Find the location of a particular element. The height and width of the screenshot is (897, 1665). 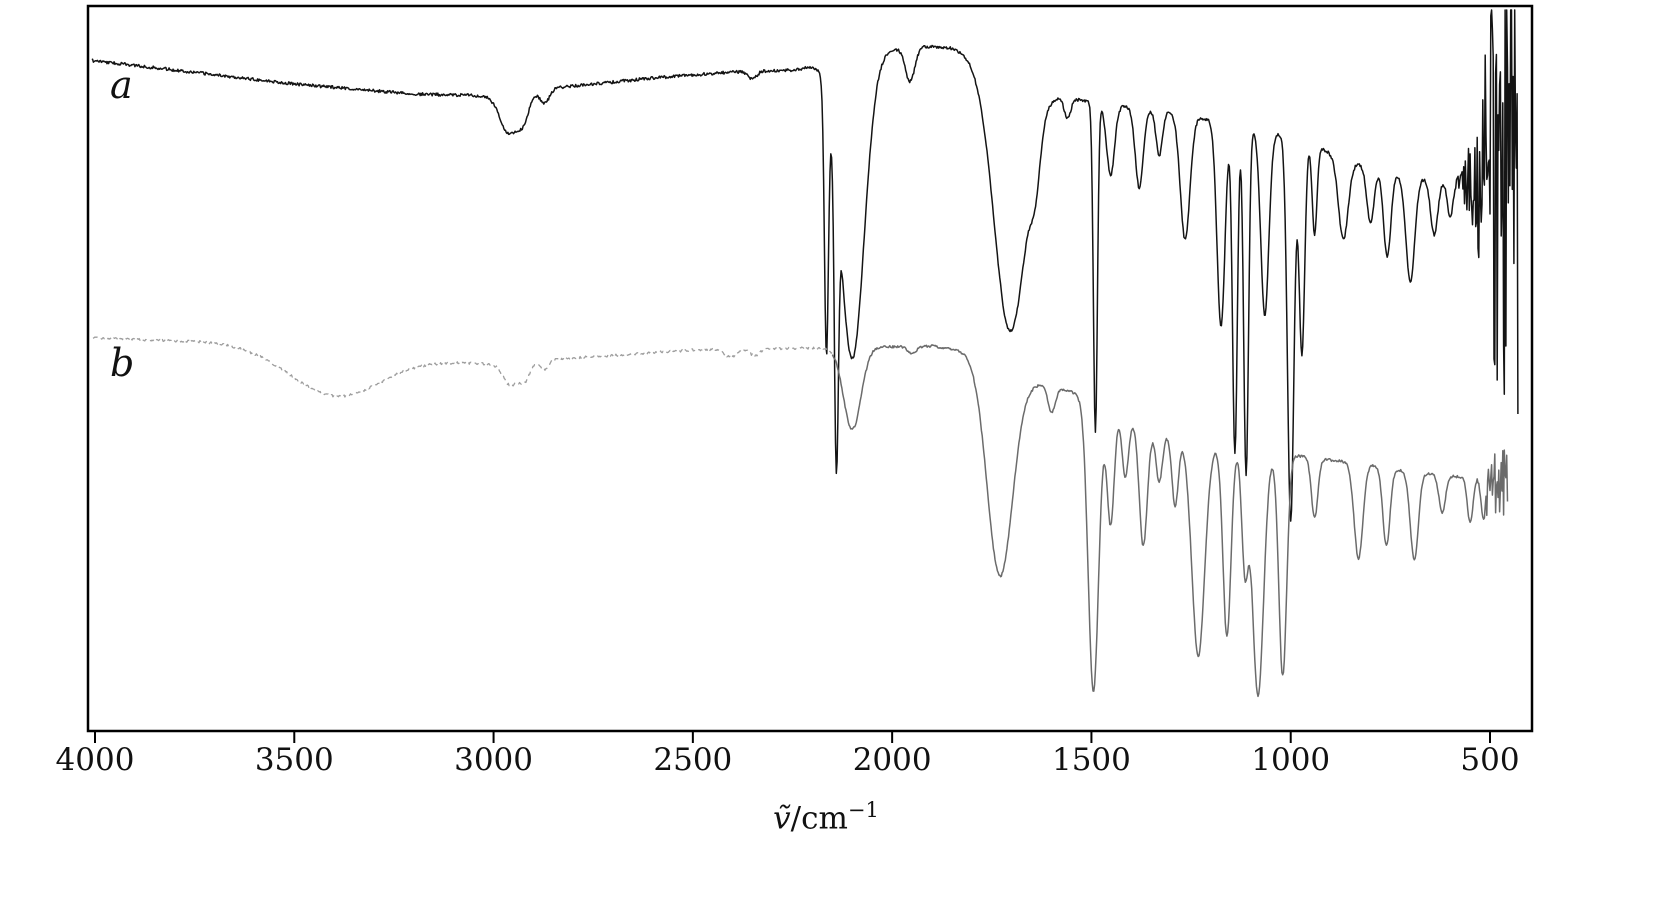

spectrum-trace-b is located at coordinates (462, 367).